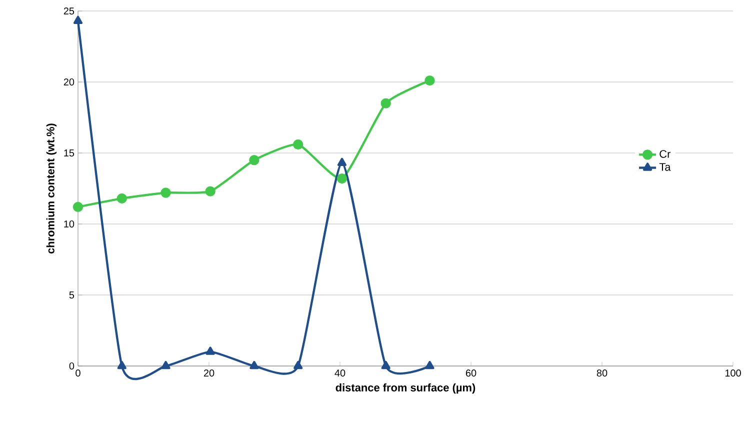 The width and height of the screenshot is (750, 436). Describe the element at coordinates (69, 11) in the screenshot. I see `y-tick-label: 25` at that location.